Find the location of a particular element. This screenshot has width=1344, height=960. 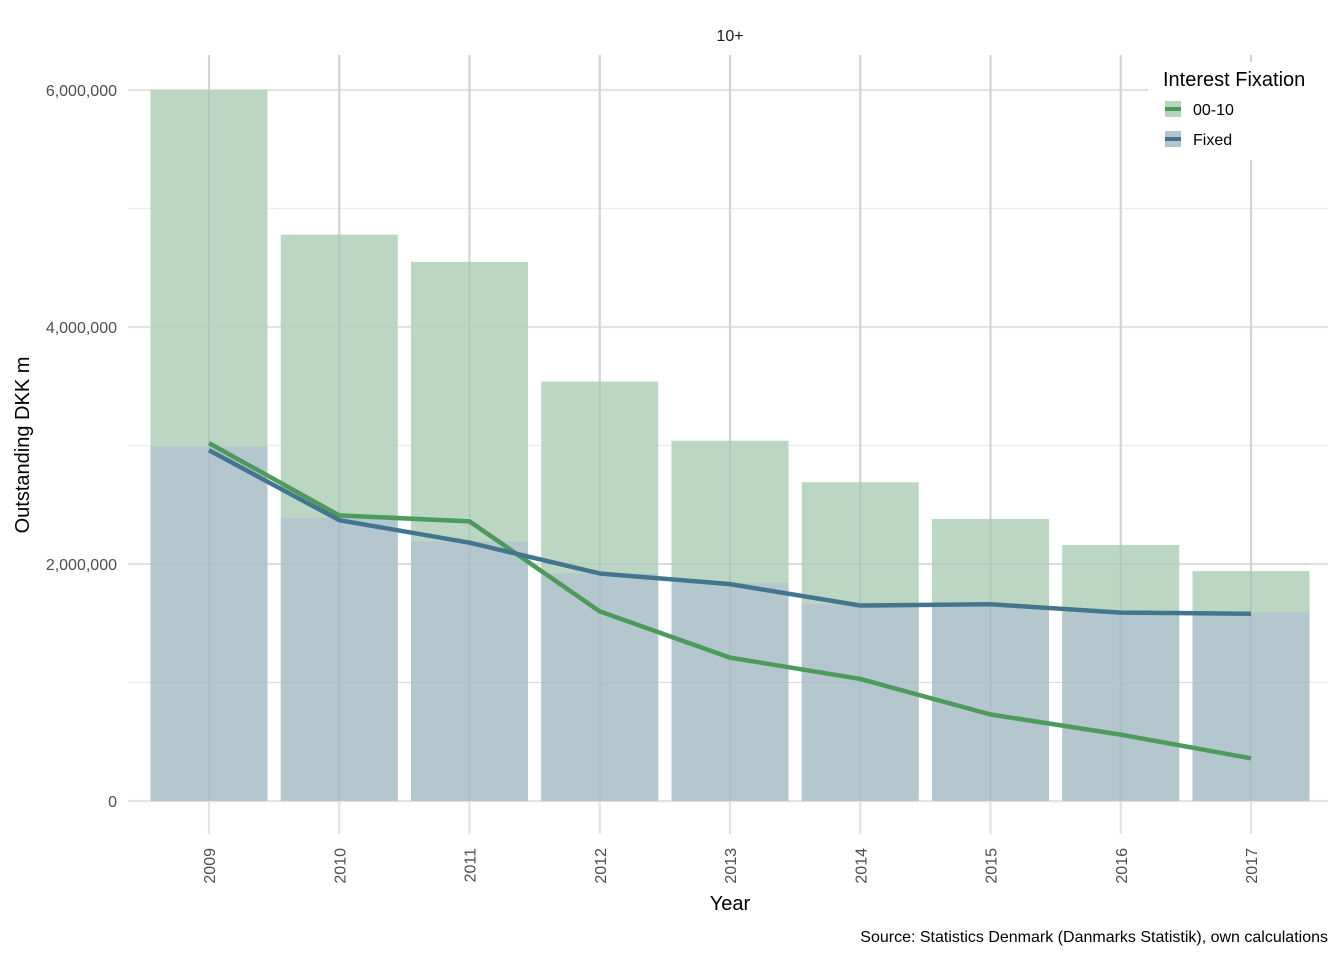

legend: Interest Fixation 00-10 Fixed is located at coordinates (1243, 111).